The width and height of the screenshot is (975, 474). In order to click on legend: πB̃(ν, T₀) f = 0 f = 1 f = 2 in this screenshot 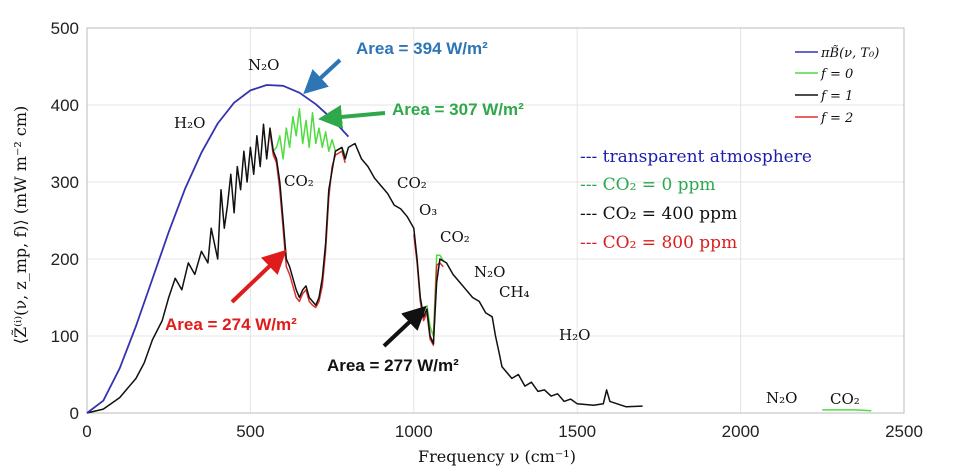, I will do `click(837, 85)`.